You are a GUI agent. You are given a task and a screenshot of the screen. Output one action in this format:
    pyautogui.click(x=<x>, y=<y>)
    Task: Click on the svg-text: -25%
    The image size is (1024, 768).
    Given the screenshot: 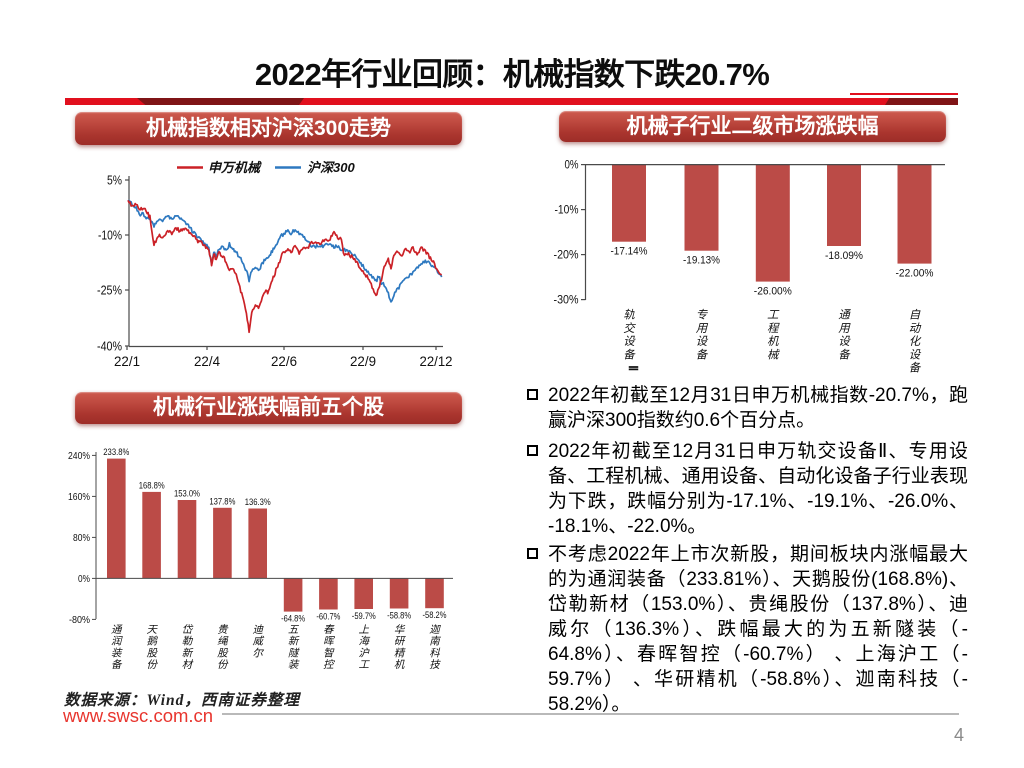 What is the action you would take?
    pyautogui.click(x=109, y=290)
    